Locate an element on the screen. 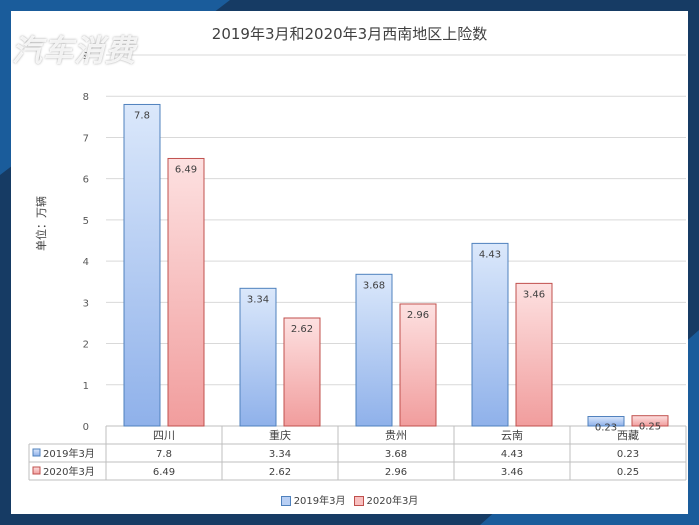  legend-label: 2019年3月 is located at coordinates (319, 501).